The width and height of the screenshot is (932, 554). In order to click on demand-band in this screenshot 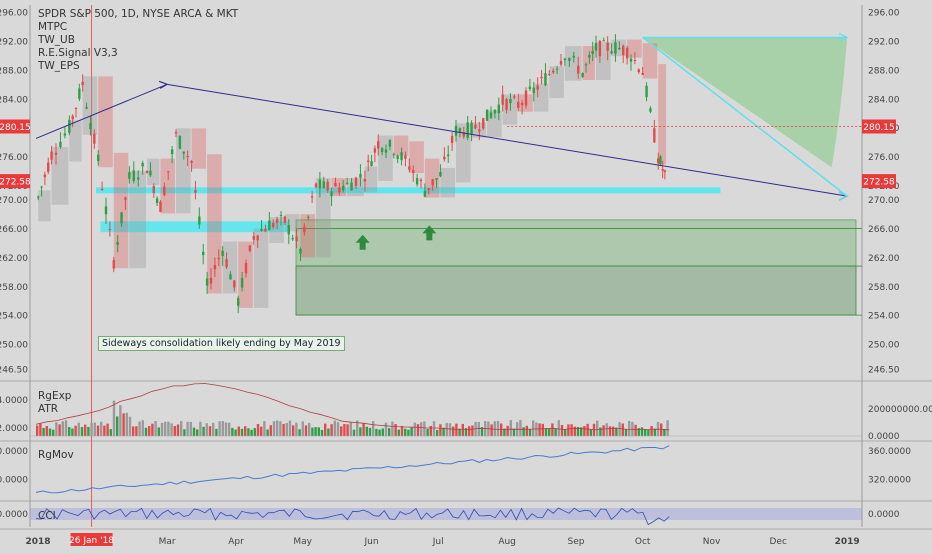, I will do `click(195, 227)`.